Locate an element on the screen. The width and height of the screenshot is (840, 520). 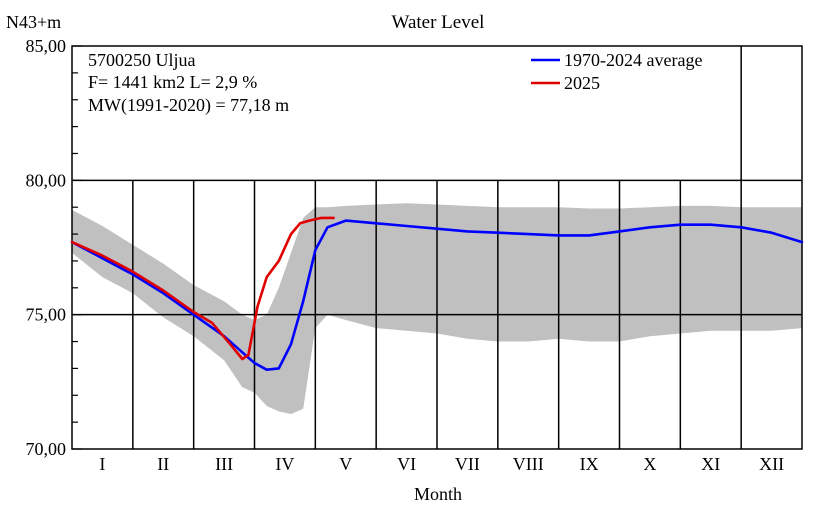
legend-label-2025: 2025 is located at coordinates (582, 83).